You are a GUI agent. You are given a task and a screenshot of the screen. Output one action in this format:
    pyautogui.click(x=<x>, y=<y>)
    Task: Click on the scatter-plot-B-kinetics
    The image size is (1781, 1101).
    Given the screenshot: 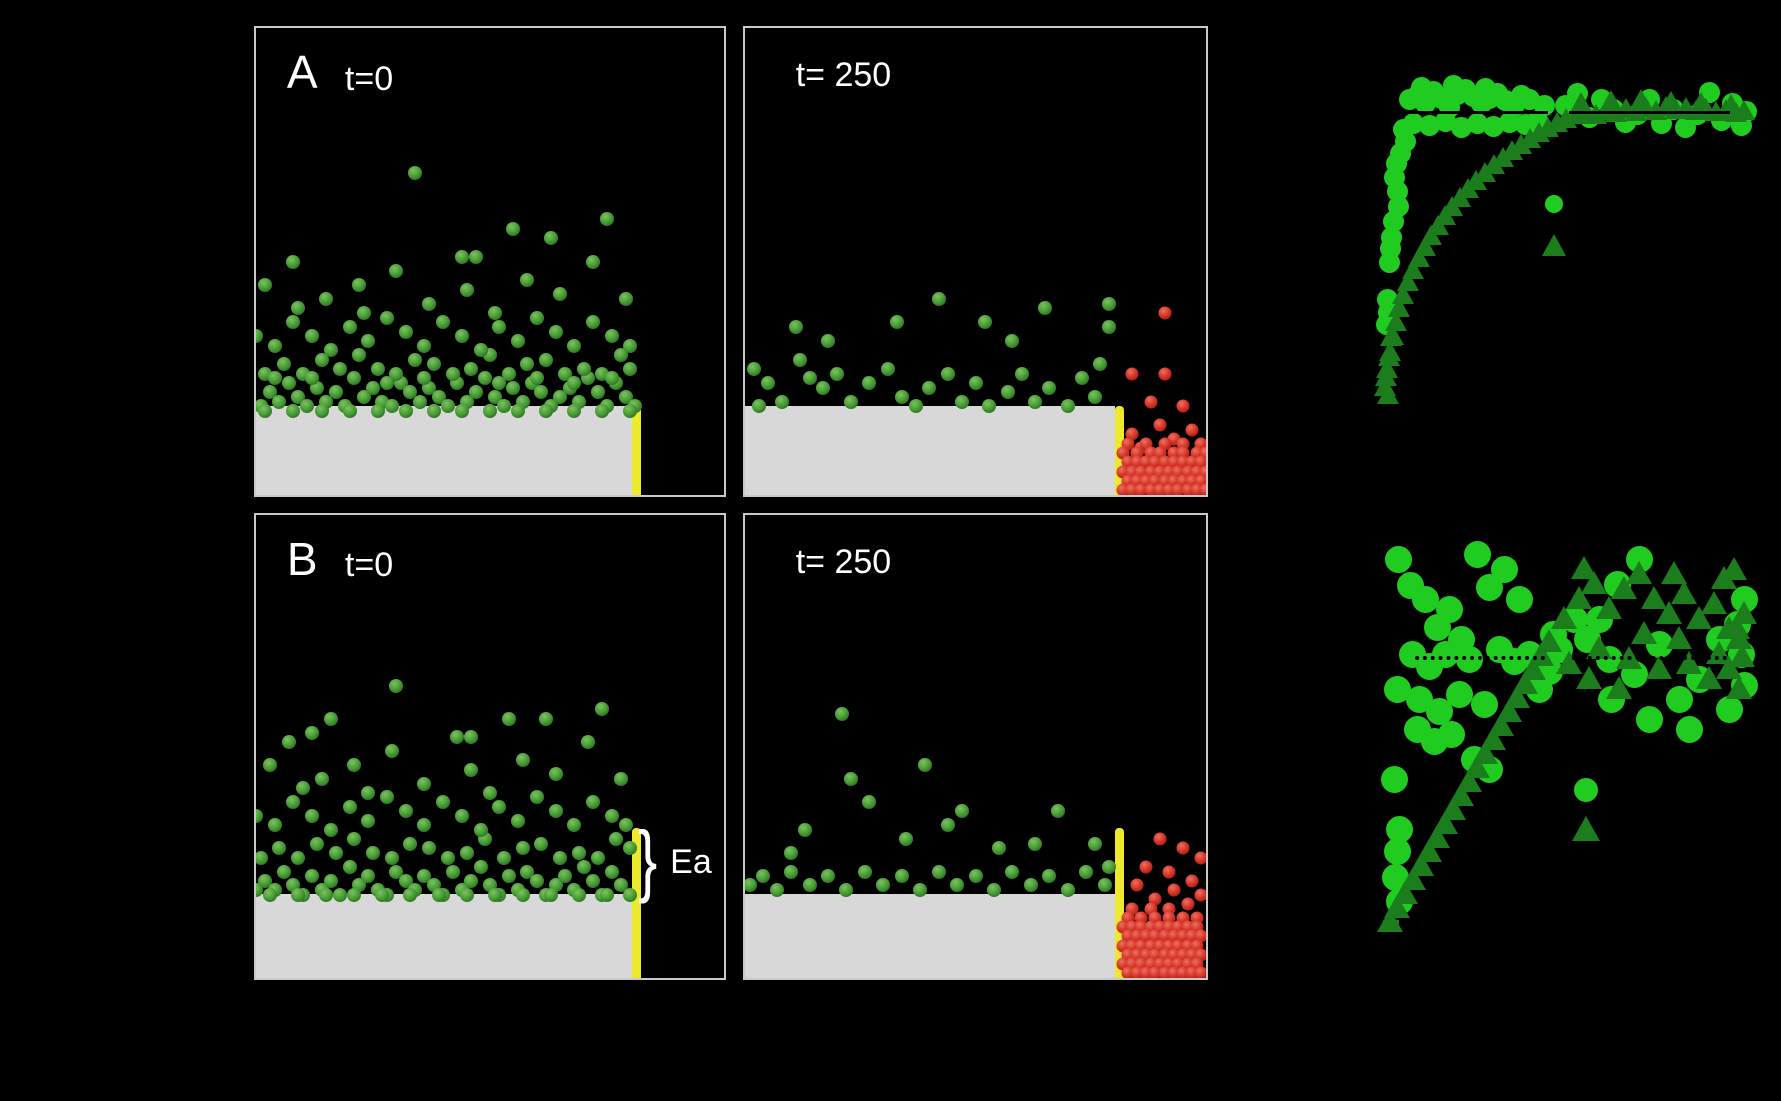 What is the action you would take?
    pyautogui.click(x=1579, y=750)
    